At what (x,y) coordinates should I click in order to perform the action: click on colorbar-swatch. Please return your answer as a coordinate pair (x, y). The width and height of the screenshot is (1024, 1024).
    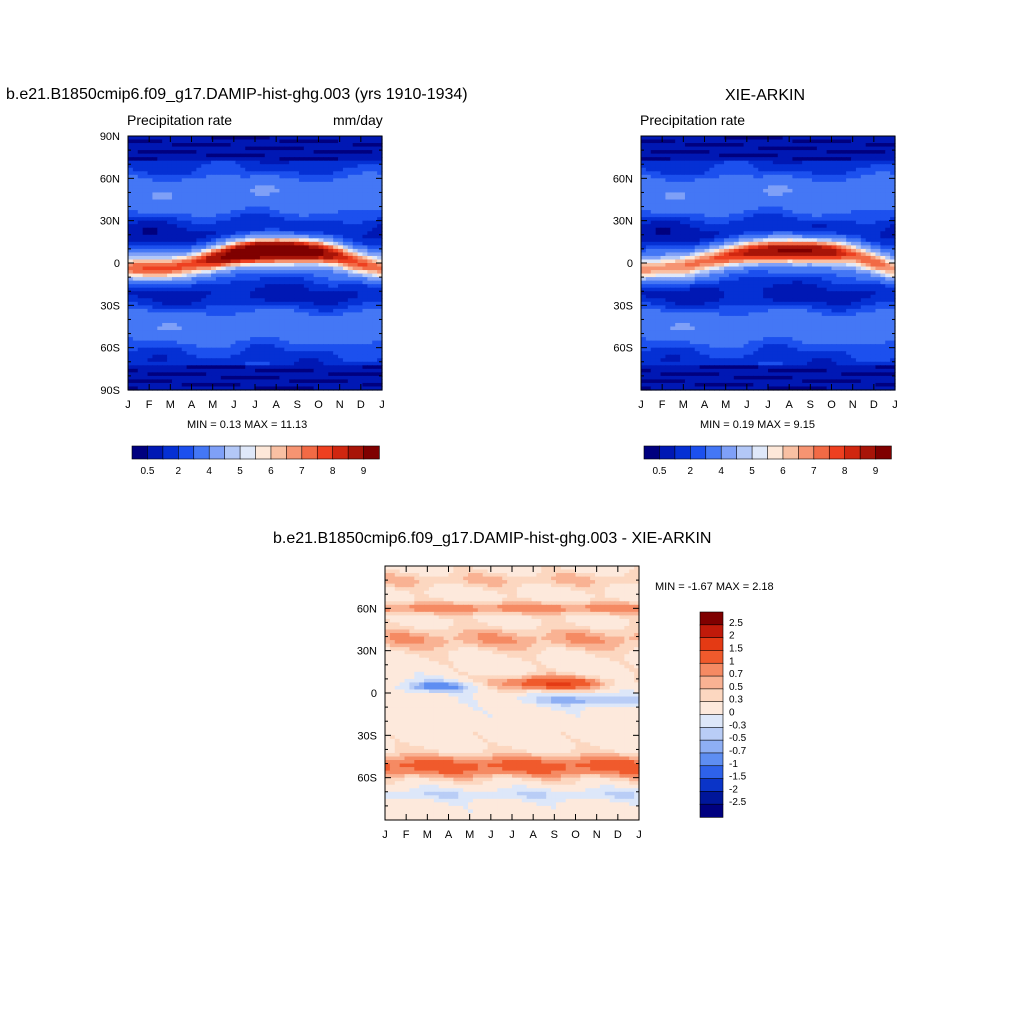
    Looking at the image, I should click on (171, 452).